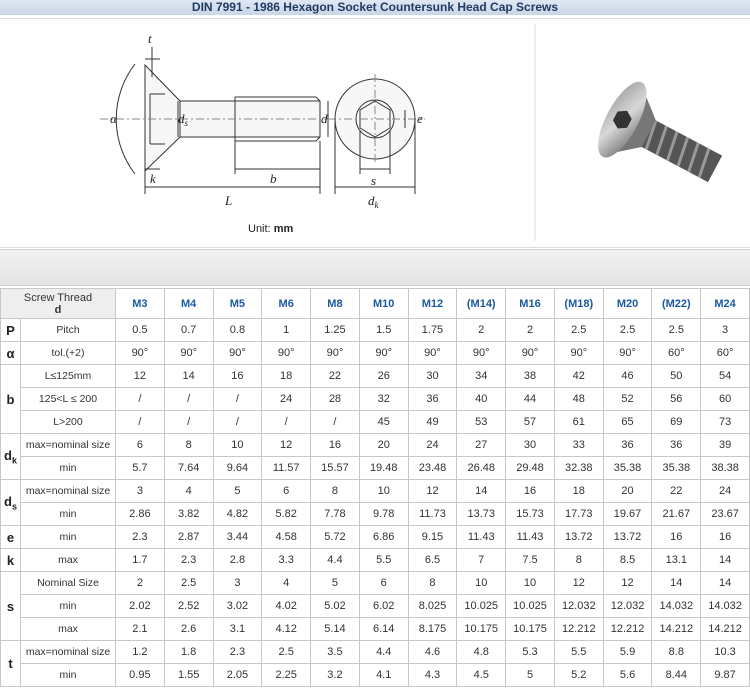 The width and height of the screenshot is (750, 700). Describe the element at coordinates (725, 353) in the screenshot. I see `cell: 60°` at that location.